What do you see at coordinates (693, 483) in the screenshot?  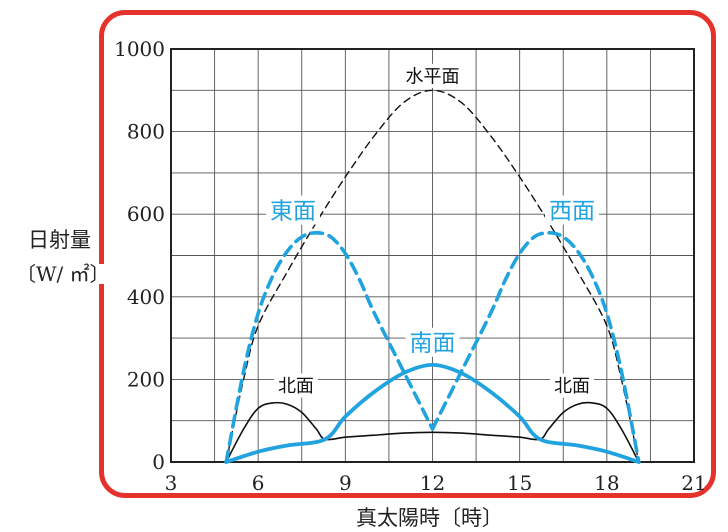 I see `x-tick-label: 21` at bounding box center [693, 483].